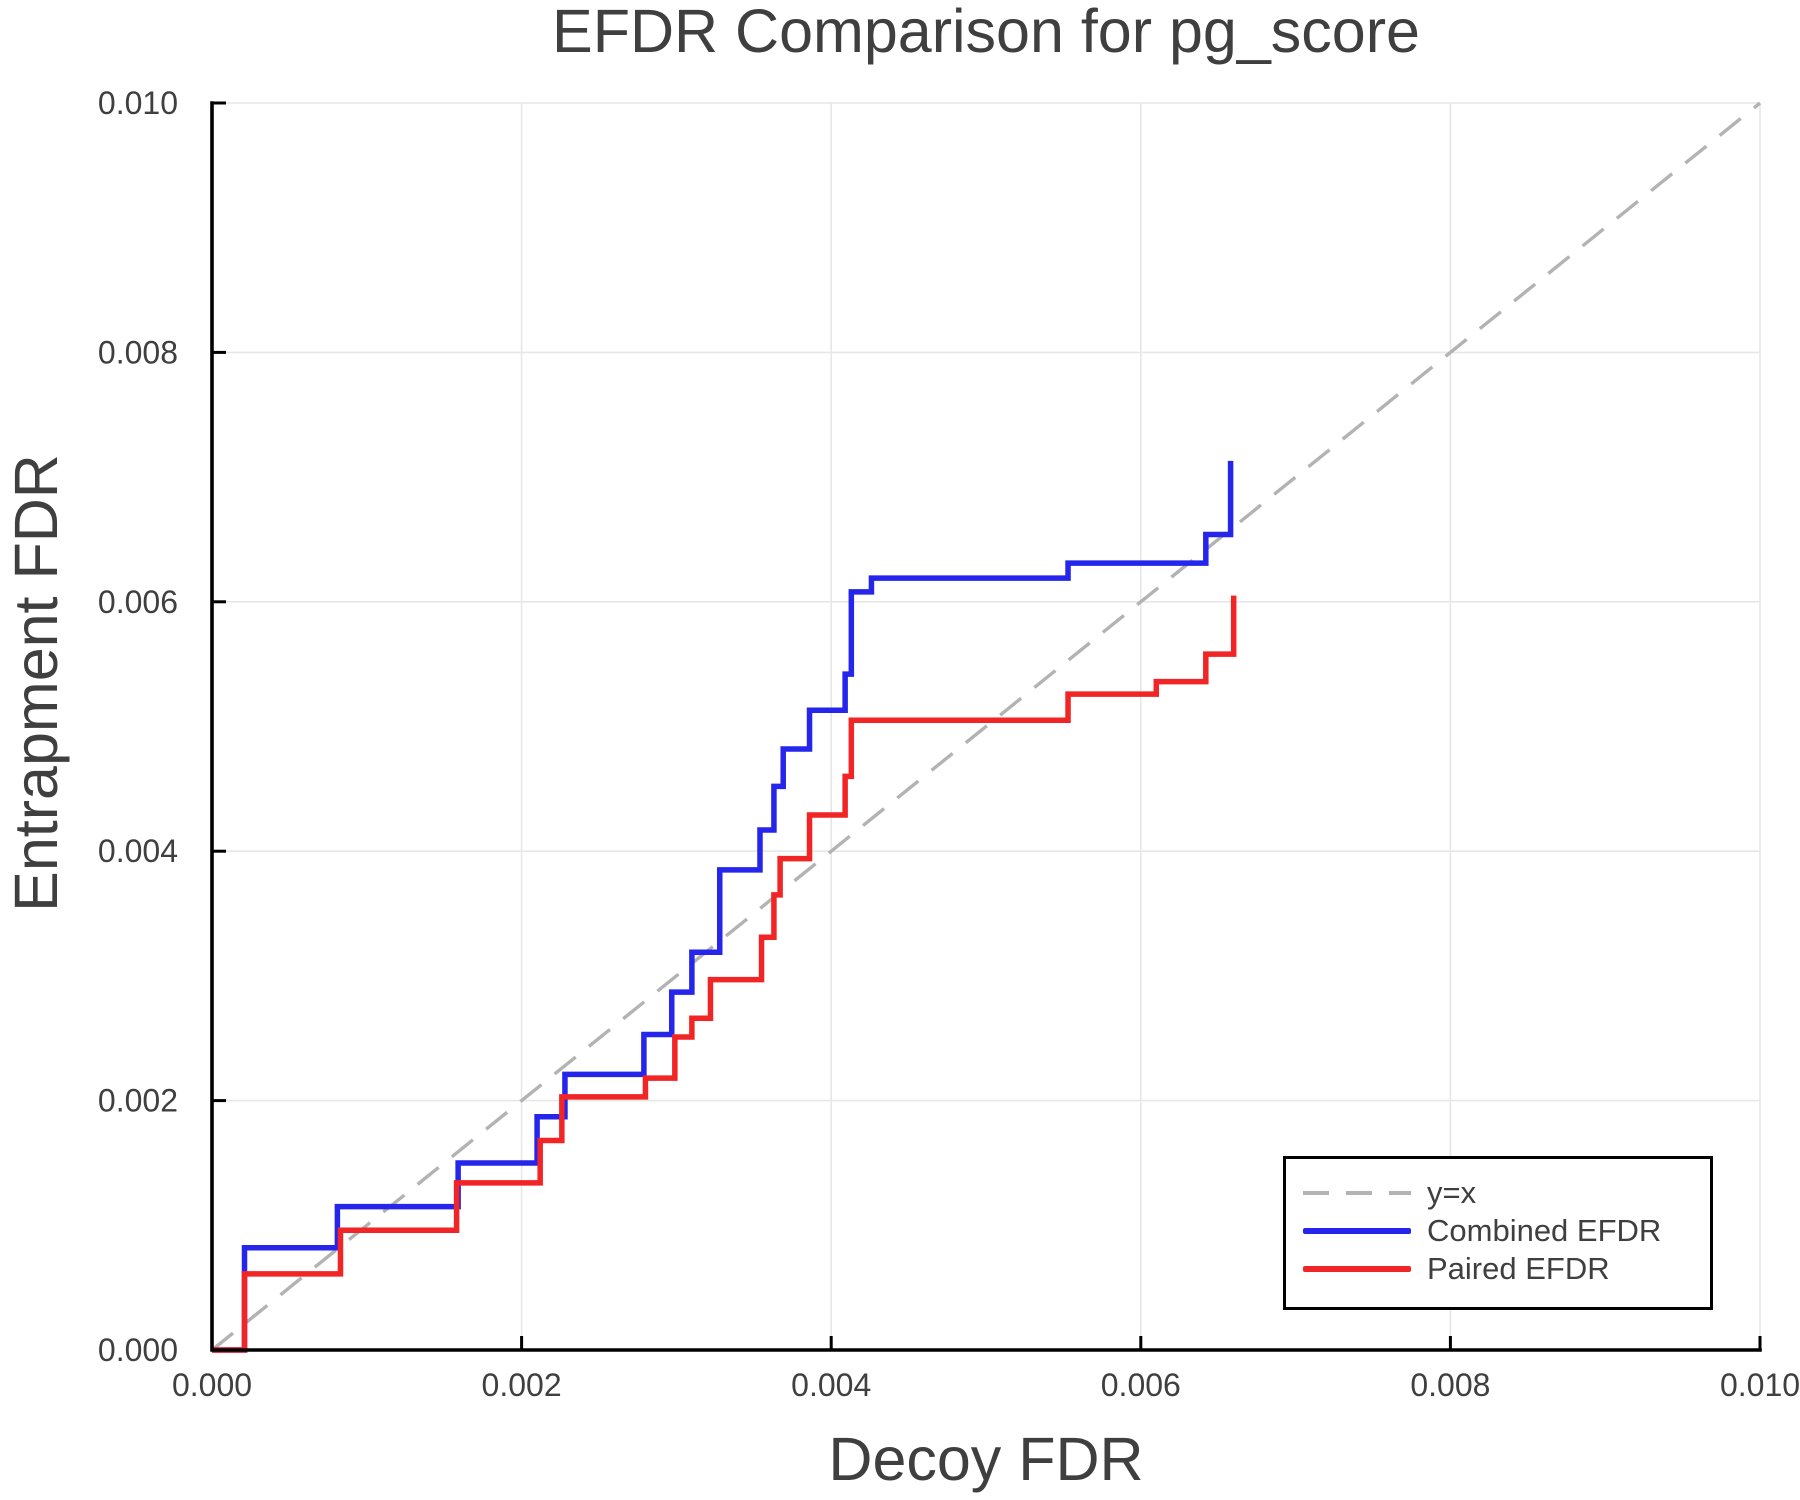 This screenshot has width=1800, height=1500. What do you see at coordinates (1357, 1193) in the screenshot?
I see `legend-dashed-line-sample` at bounding box center [1357, 1193].